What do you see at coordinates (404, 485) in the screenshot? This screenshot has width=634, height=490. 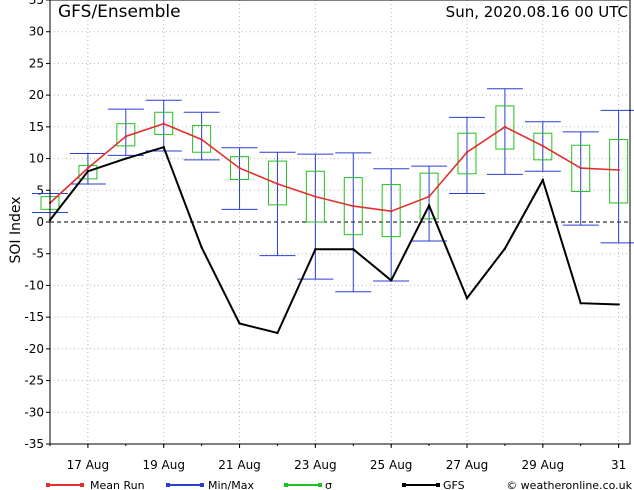 I see `legend-marker-gfs` at bounding box center [404, 485].